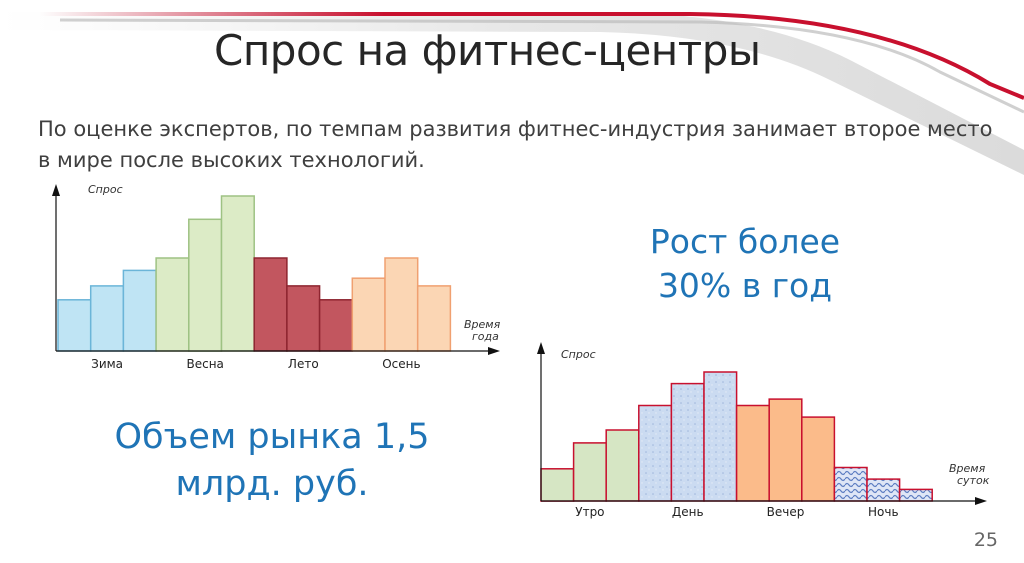 The image size is (1024, 563). I want to click on bar-Вечер-1, so click(752, 453).